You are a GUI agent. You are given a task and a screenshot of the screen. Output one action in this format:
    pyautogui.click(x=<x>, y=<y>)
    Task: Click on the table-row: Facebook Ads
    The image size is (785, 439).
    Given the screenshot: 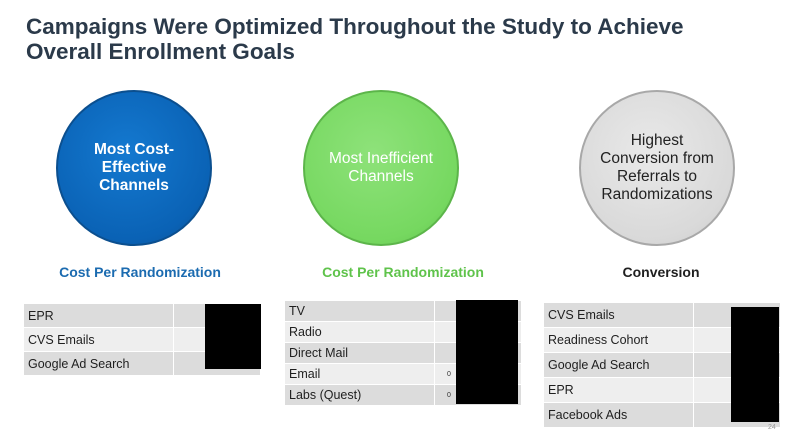 What is the action you would take?
    pyautogui.click(x=662, y=415)
    